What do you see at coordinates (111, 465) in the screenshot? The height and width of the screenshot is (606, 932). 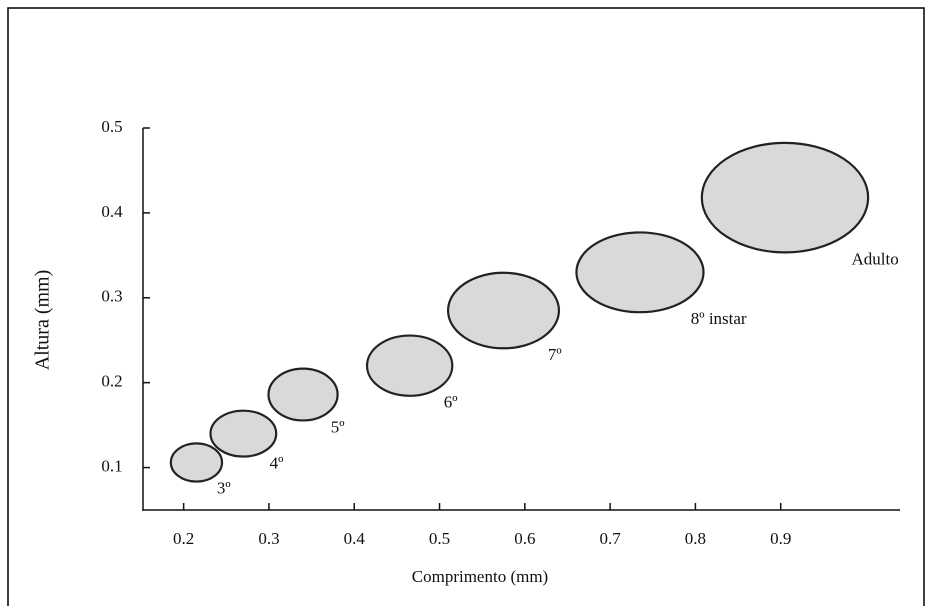 I see `y-tick-label: 0.1` at bounding box center [111, 465].